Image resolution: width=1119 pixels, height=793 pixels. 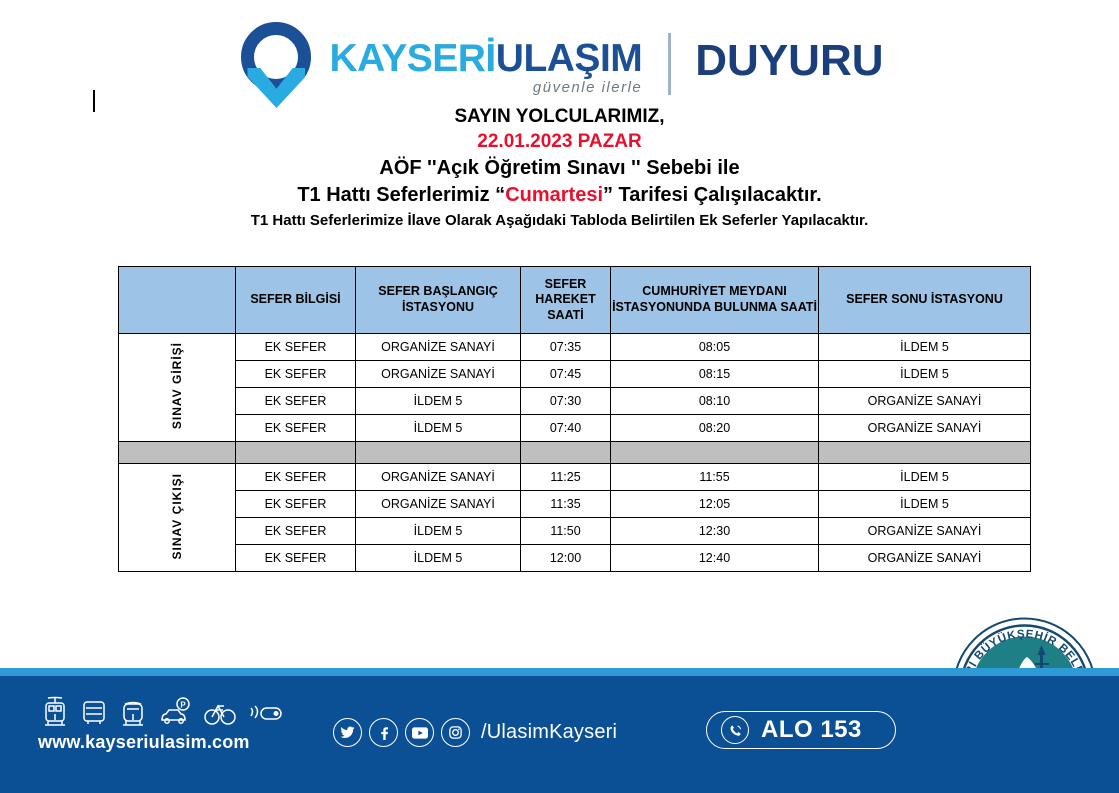 What do you see at coordinates (475, 732) in the screenshot?
I see `social-links: /UlasimKayseri` at bounding box center [475, 732].